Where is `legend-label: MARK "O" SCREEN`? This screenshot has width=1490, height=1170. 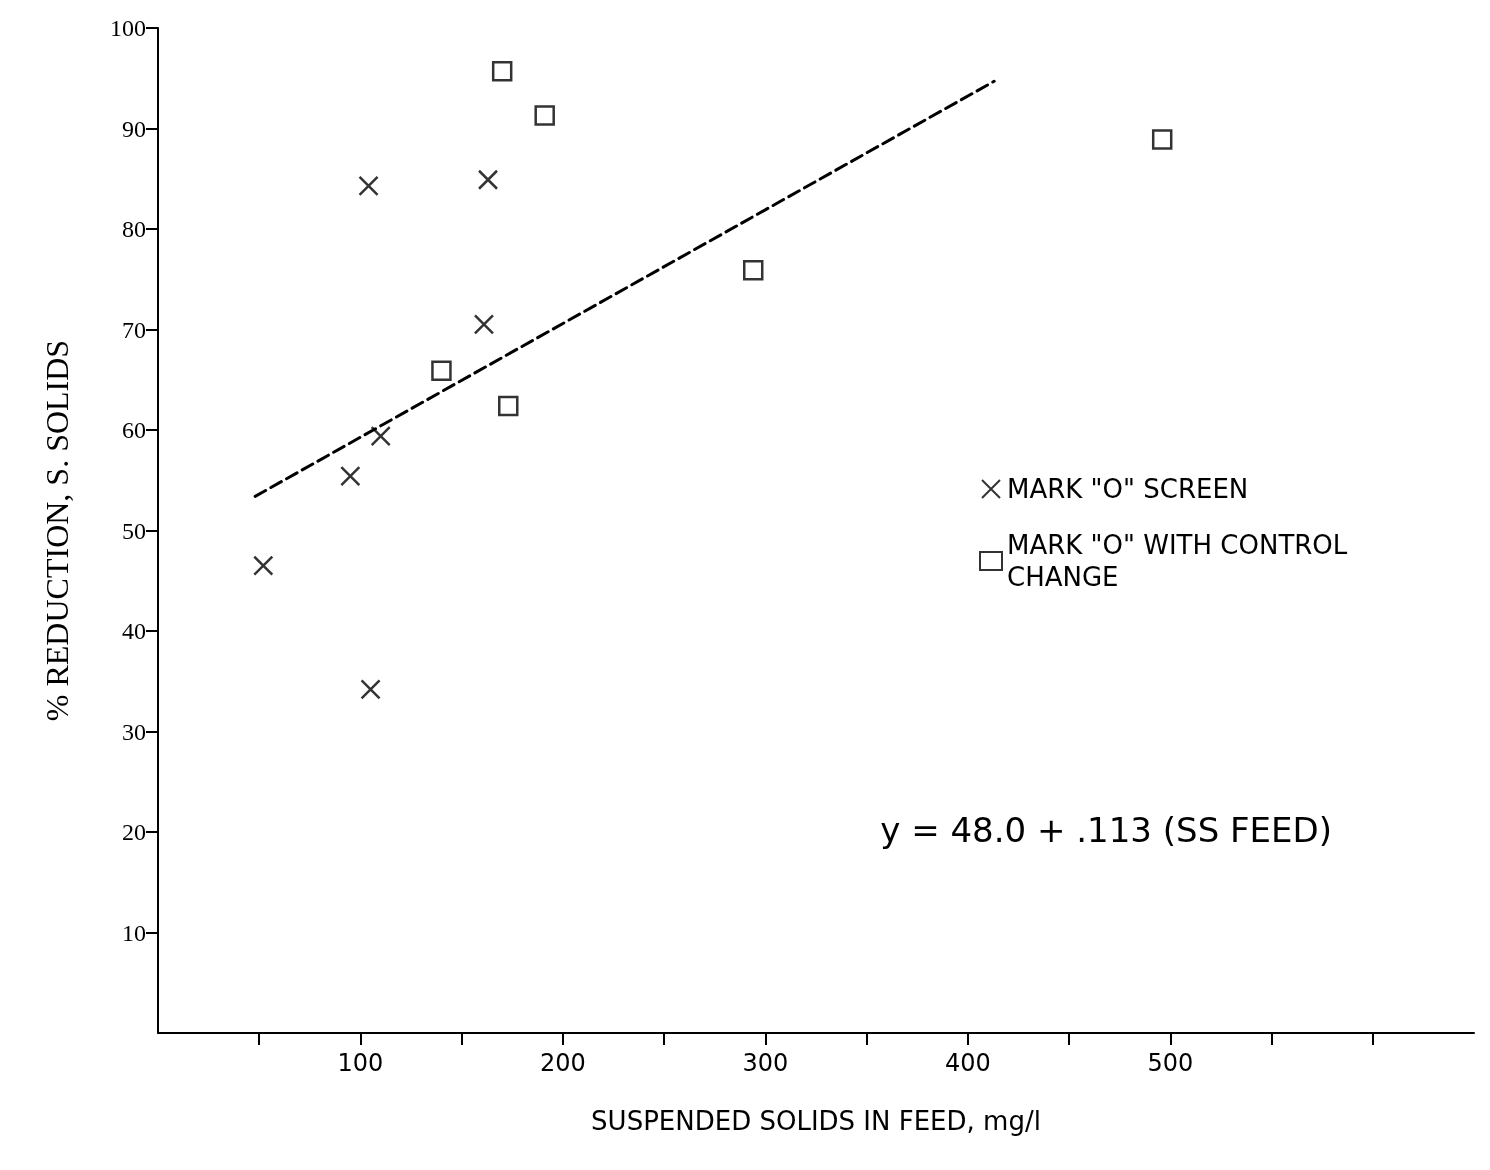
legend-label: MARK "O" SCREEN is located at coordinates (1128, 489).